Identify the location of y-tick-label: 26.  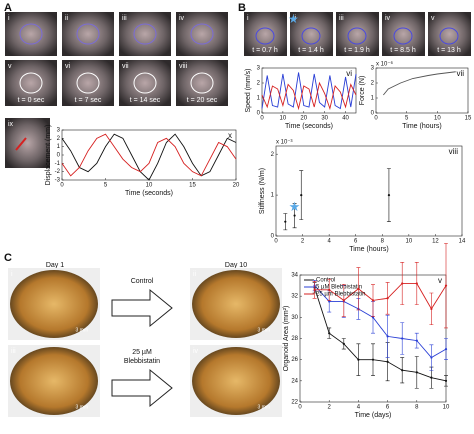
(294, 360).